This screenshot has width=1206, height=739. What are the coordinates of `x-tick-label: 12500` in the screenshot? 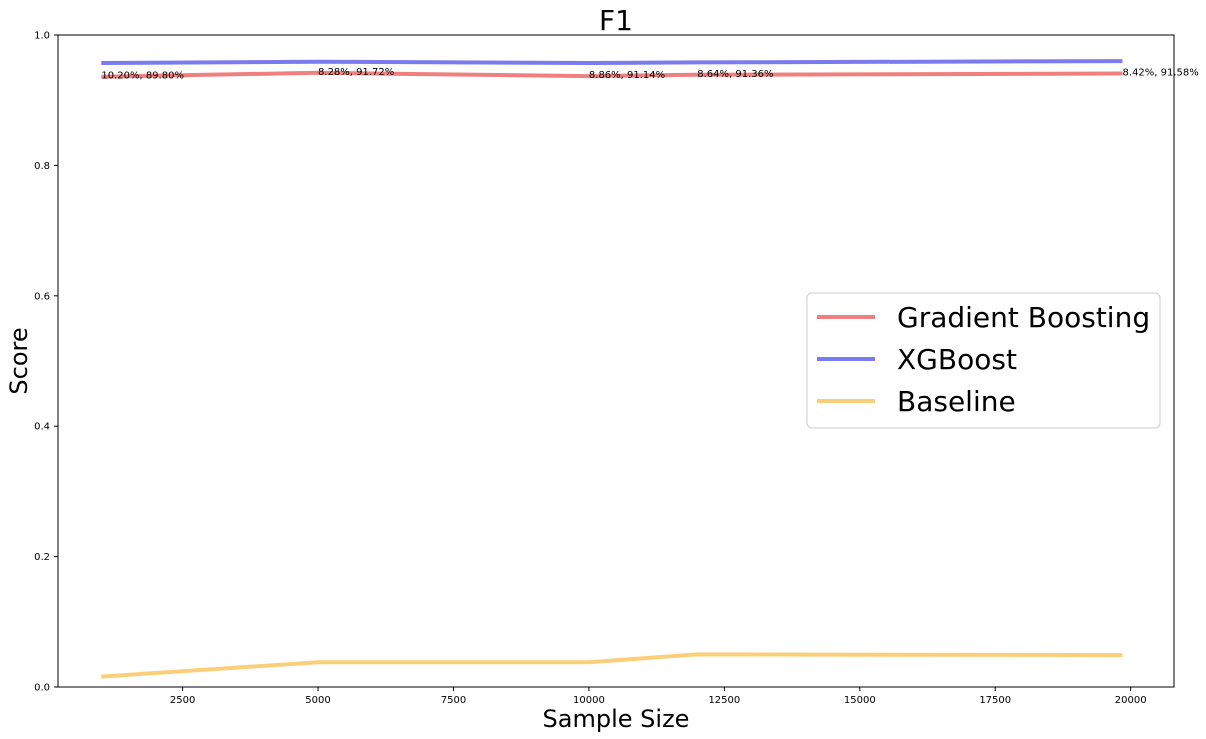 It's located at (724, 700).